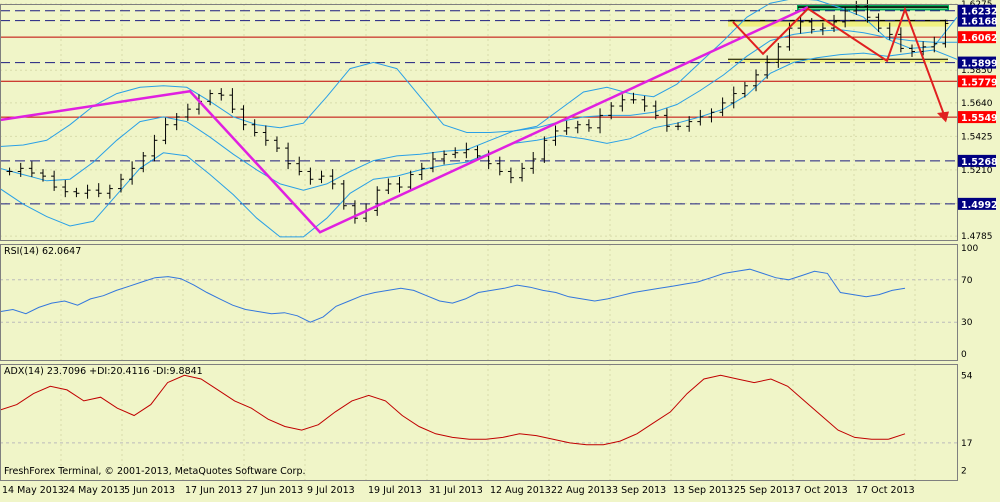 The height and width of the screenshot is (502, 1000). Describe the element at coordinates (943, 117) in the screenshot. I see `down-arrow-icon` at that location.